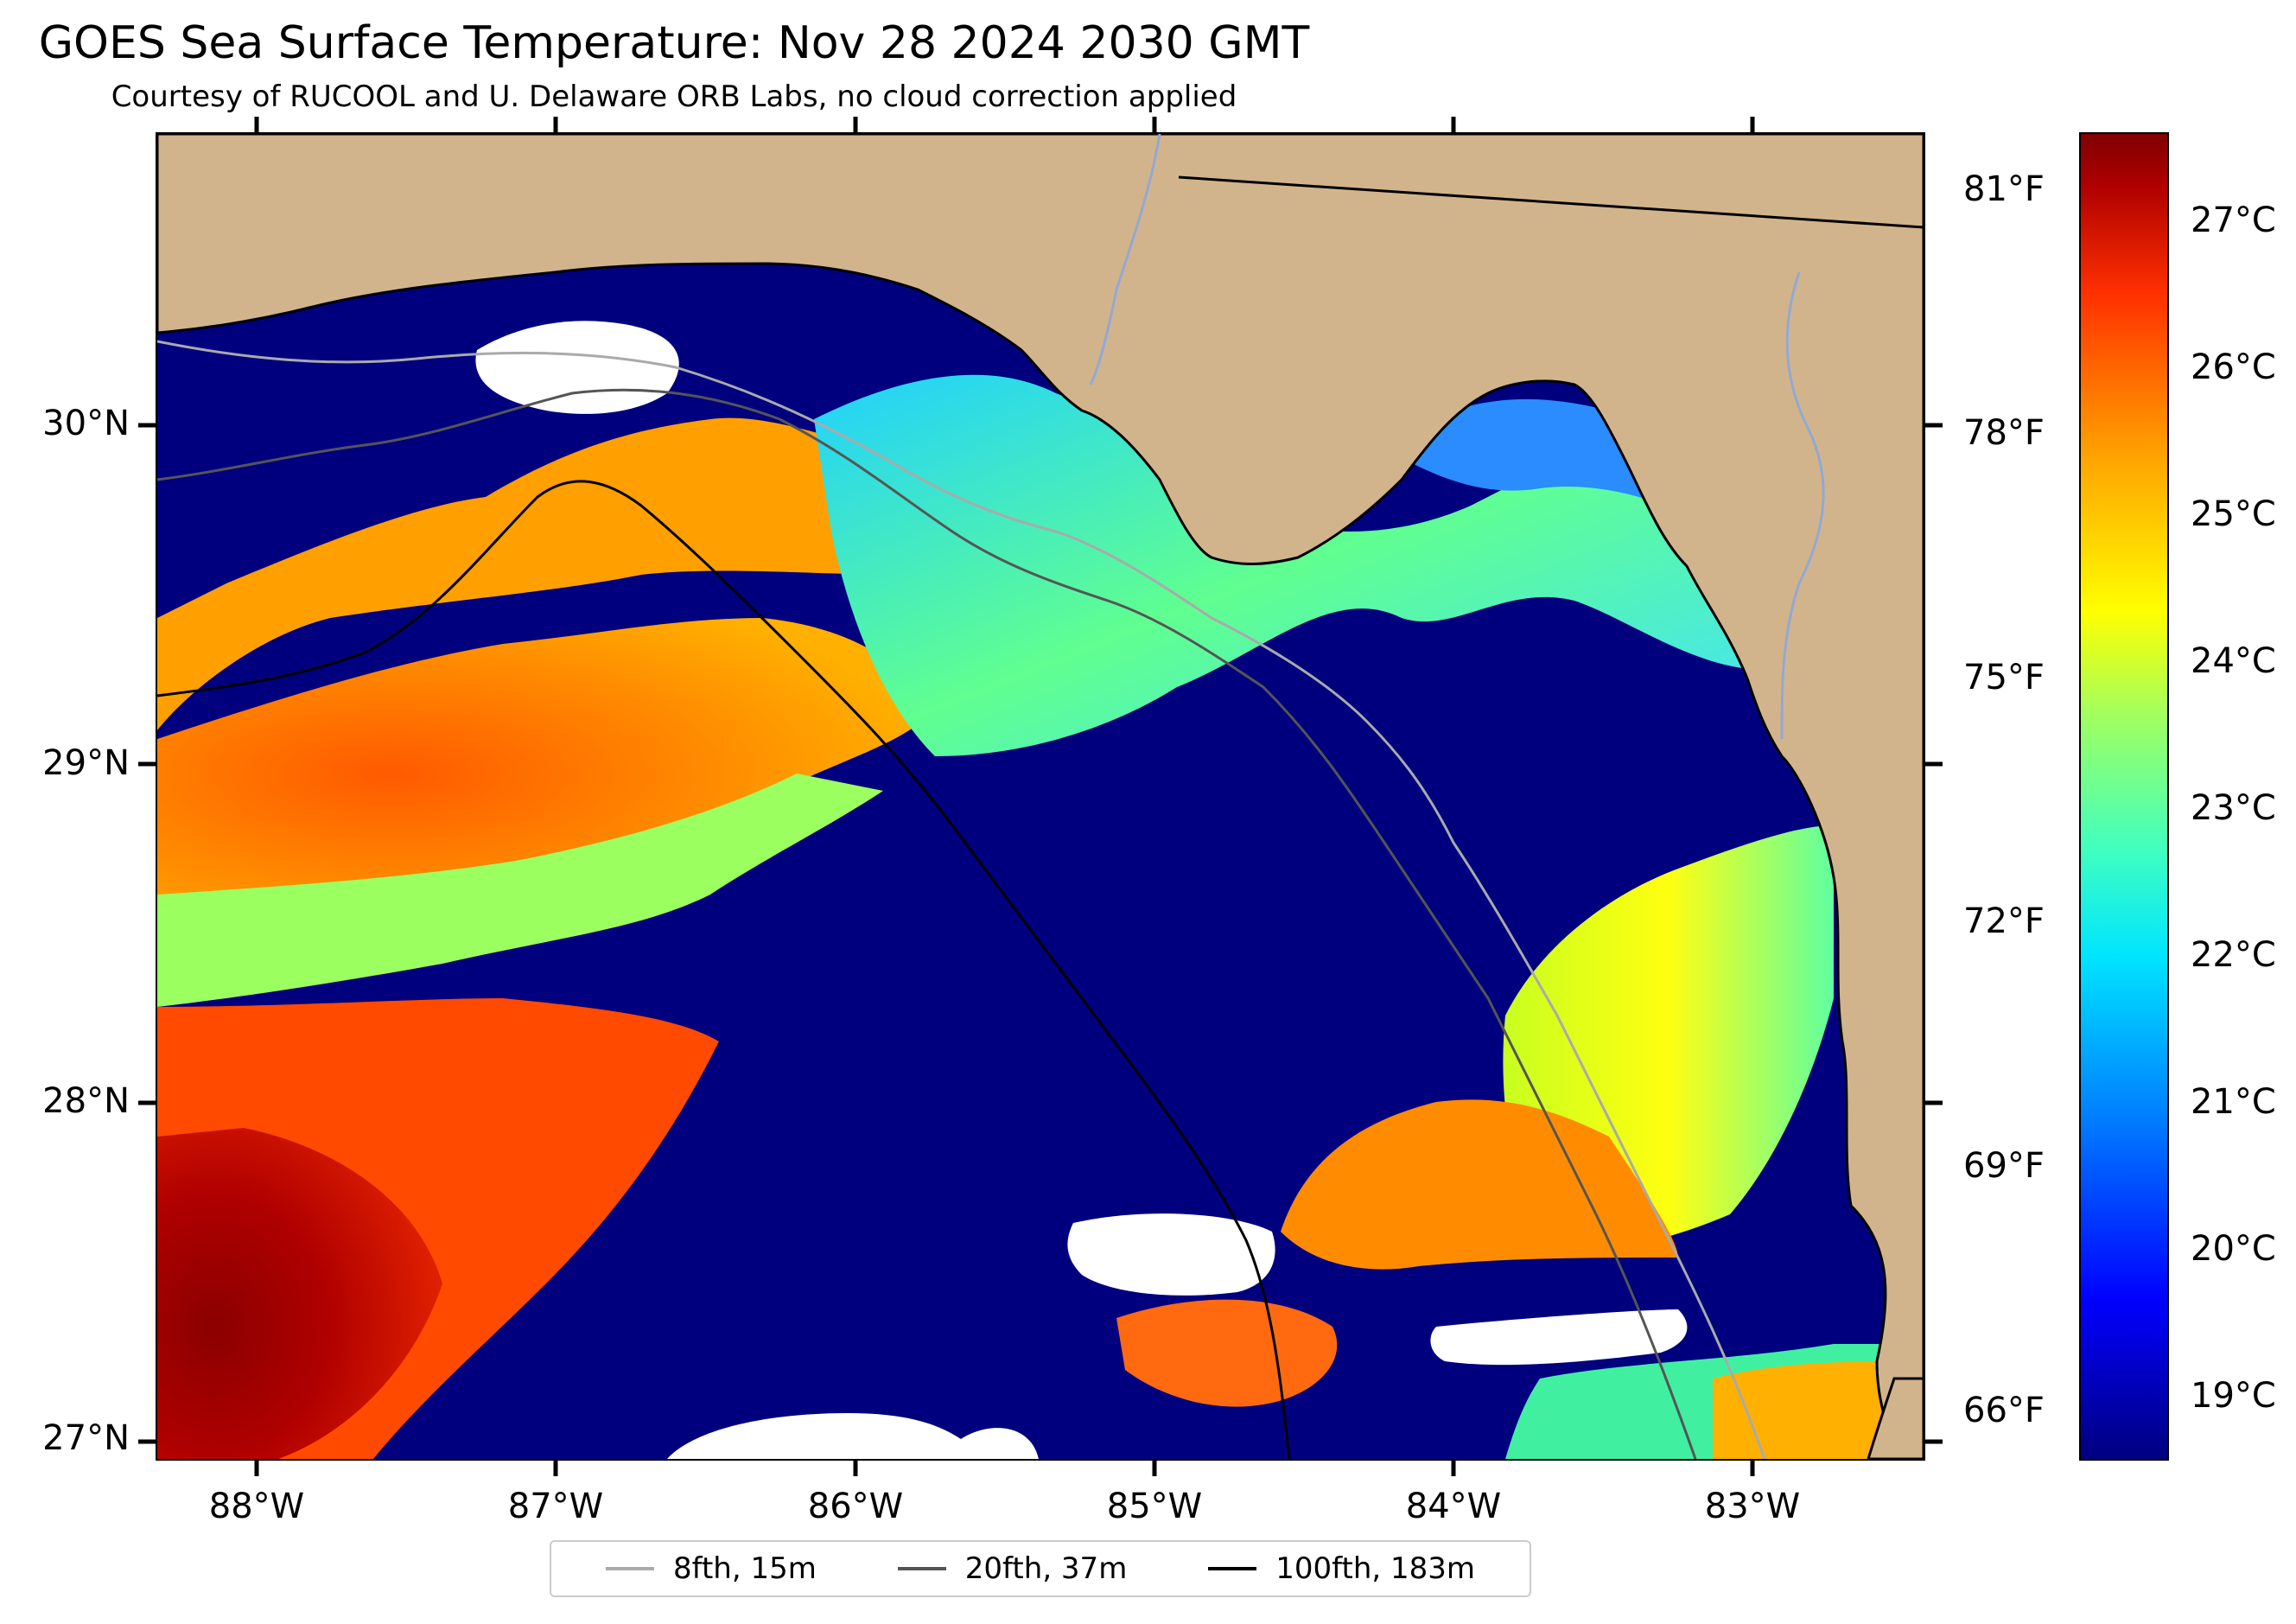 The height and width of the screenshot is (1624, 2296). What do you see at coordinates (2233, 808) in the screenshot?
I see `colorbar-label: 23°C` at bounding box center [2233, 808].